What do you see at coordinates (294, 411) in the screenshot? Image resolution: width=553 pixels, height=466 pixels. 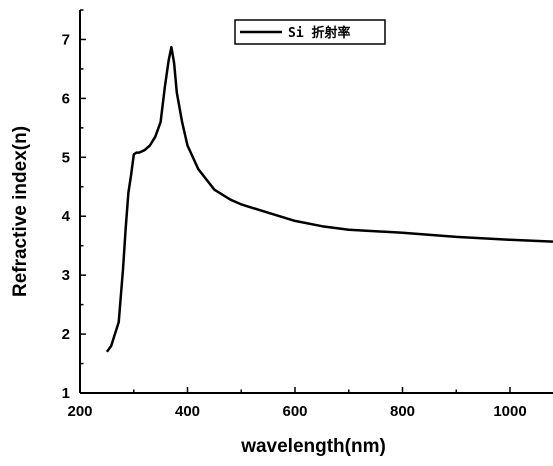 I see `x-tick-label: 600` at bounding box center [294, 411].